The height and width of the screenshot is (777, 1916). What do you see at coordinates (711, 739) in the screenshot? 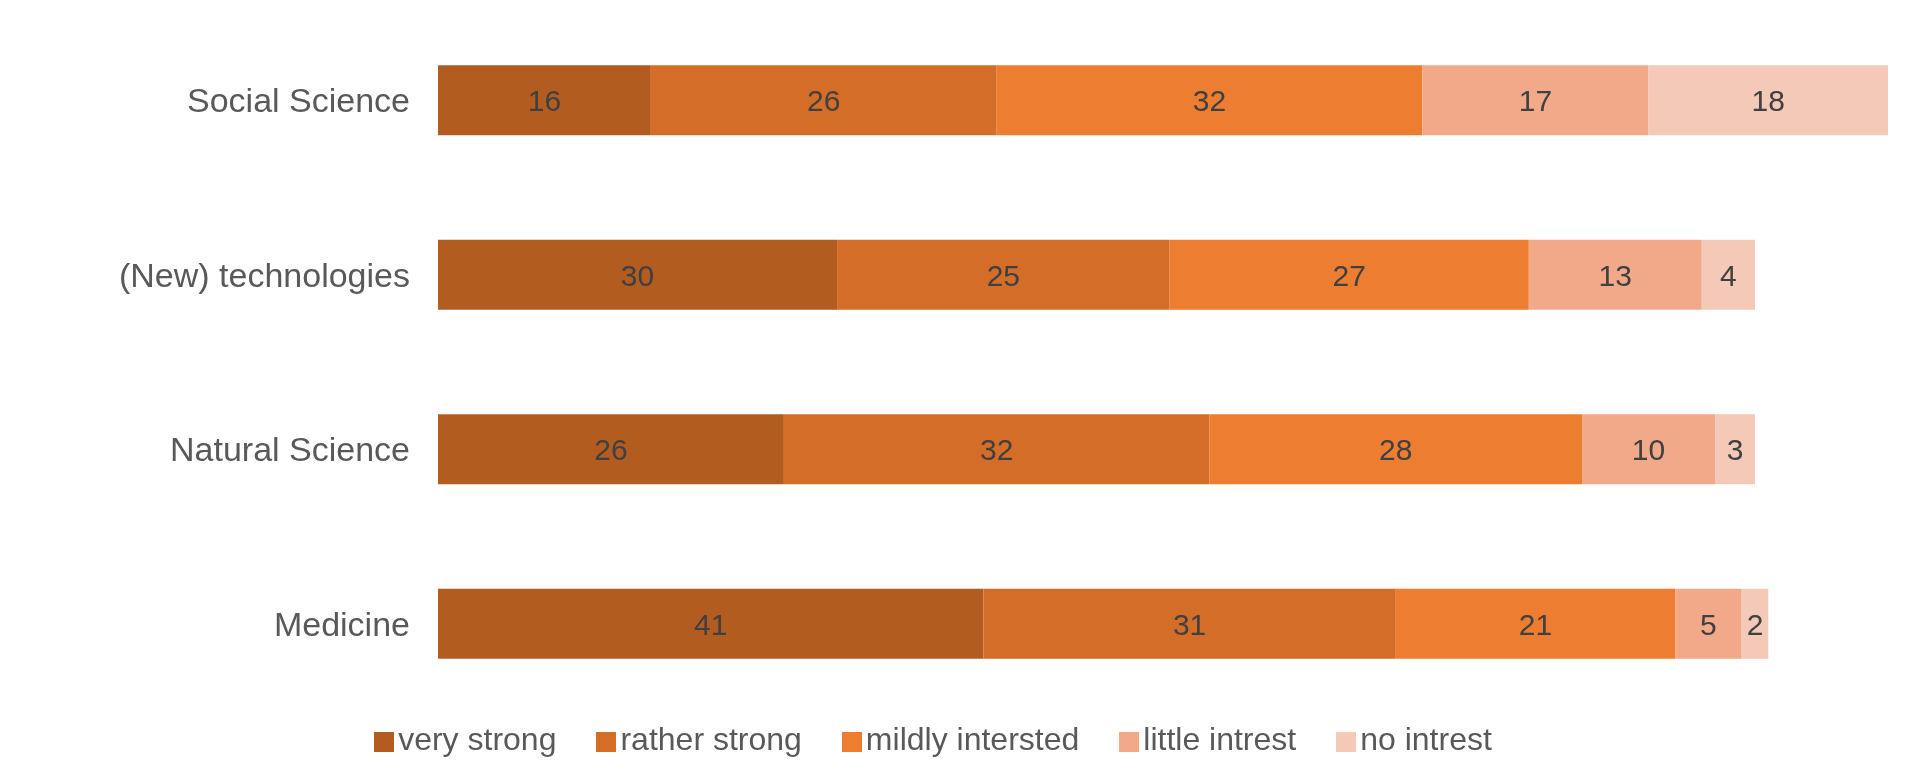
I see `legend-label: rather strong` at bounding box center [711, 739].